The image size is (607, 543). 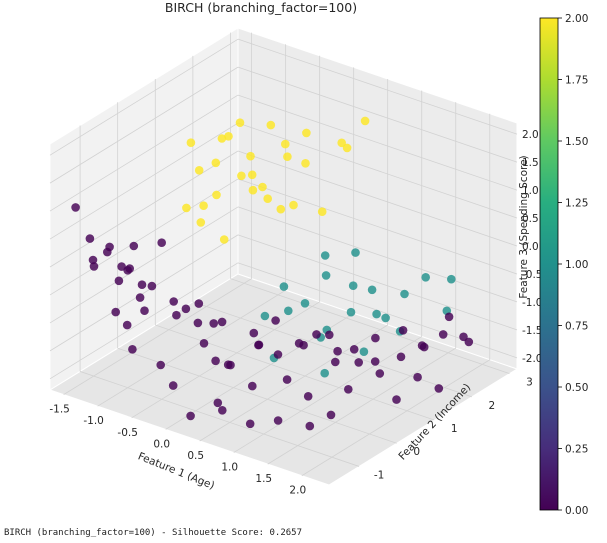 What do you see at coordinates (530, 191) in the screenshot?
I see `z-tick-label: 1.0` at bounding box center [530, 191].